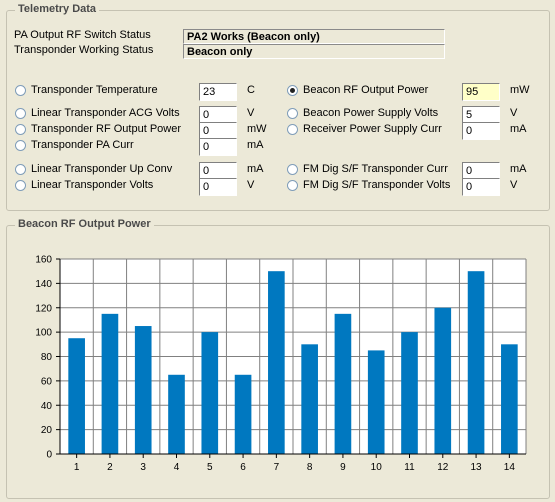  I want to click on fm-dig-s-f-transponder-curr-label: FM Dig S/F Transponder Curr, so click(375, 169).